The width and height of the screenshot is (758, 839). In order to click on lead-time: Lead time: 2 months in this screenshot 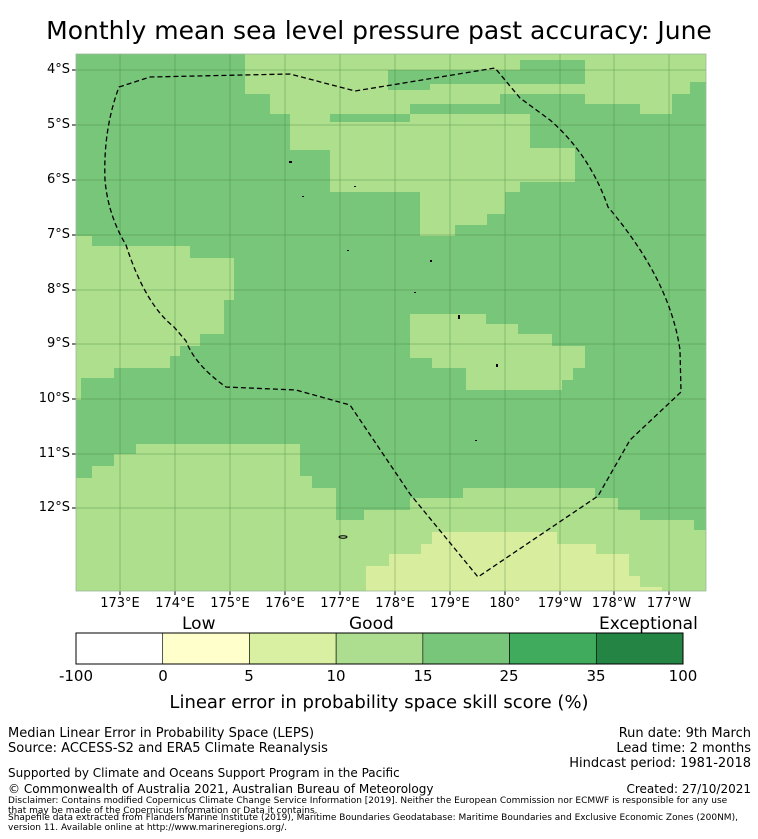, I will do `click(683, 748)`.